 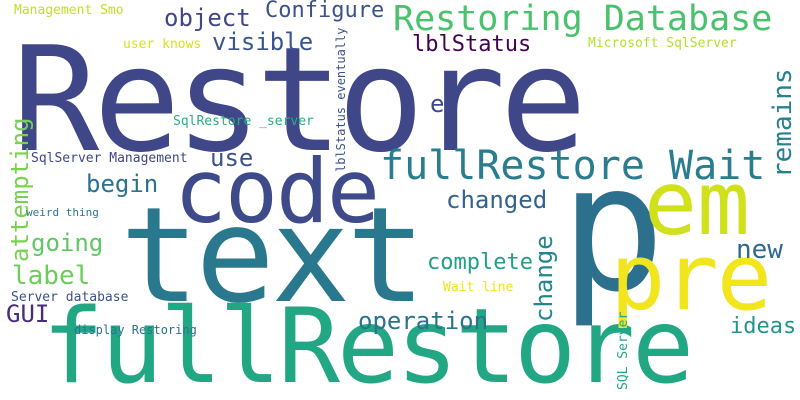 What do you see at coordinates (783, 123) in the screenshot?
I see `word-remains: remains` at bounding box center [783, 123].